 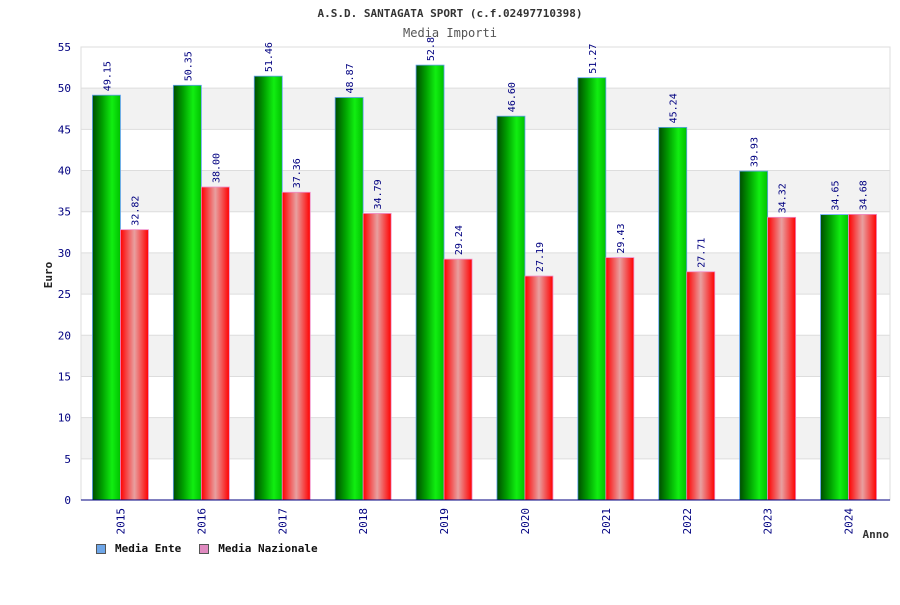 I want to click on bar-media-nazionale-2017, so click(x=296, y=346).